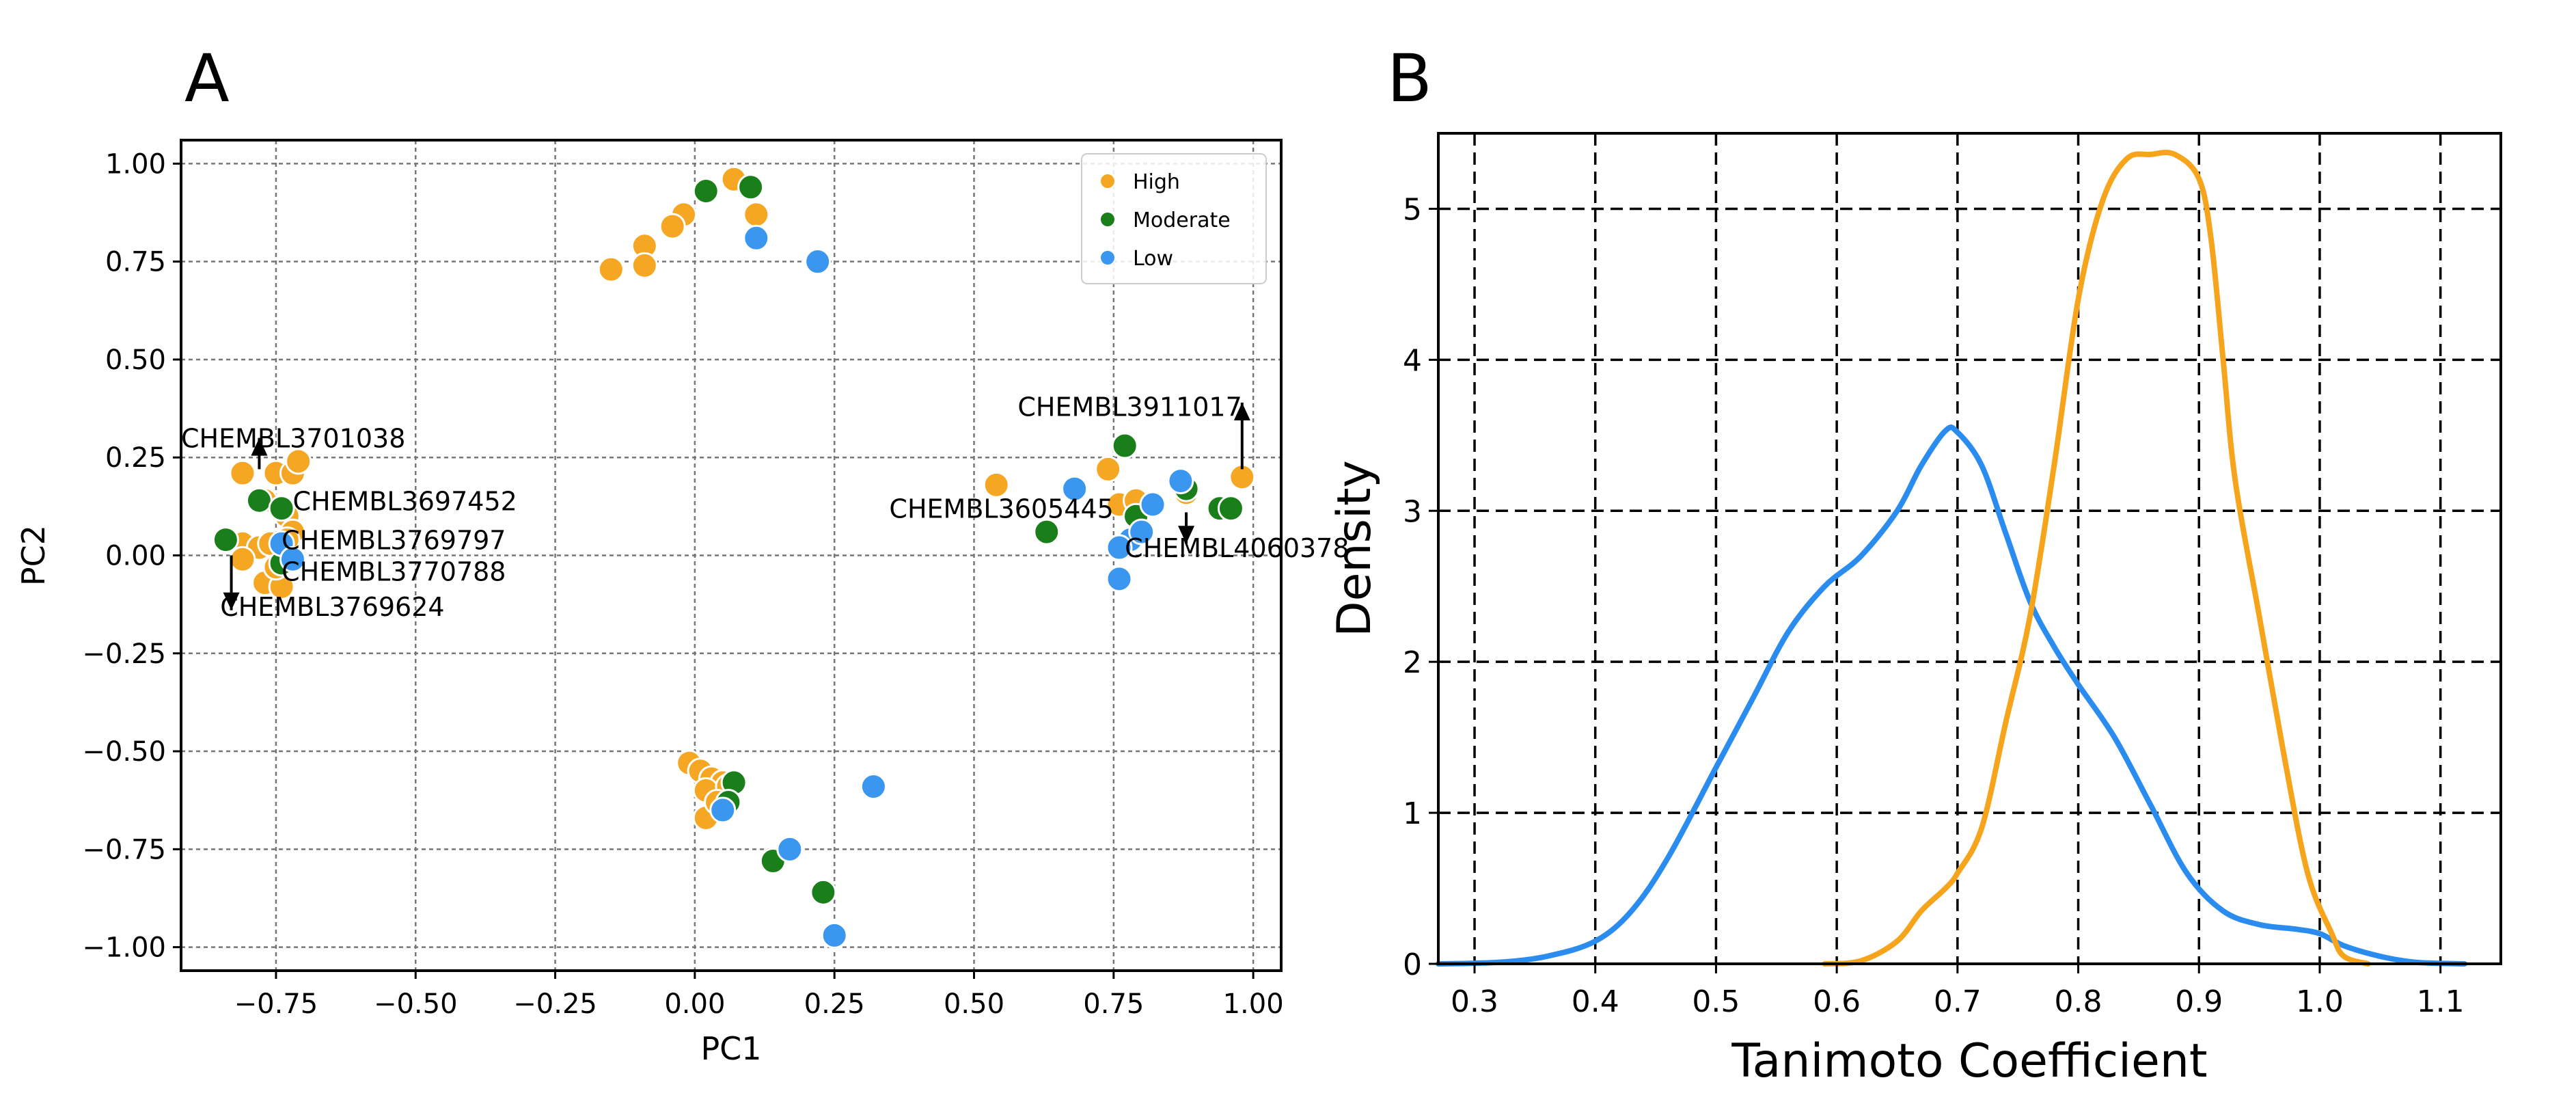 This screenshot has height=1119, width=2576. What do you see at coordinates (2441, 1001) in the screenshot?
I see `panel-b-x-tick-label: 1.1` at bounding box center [2441, 1001].